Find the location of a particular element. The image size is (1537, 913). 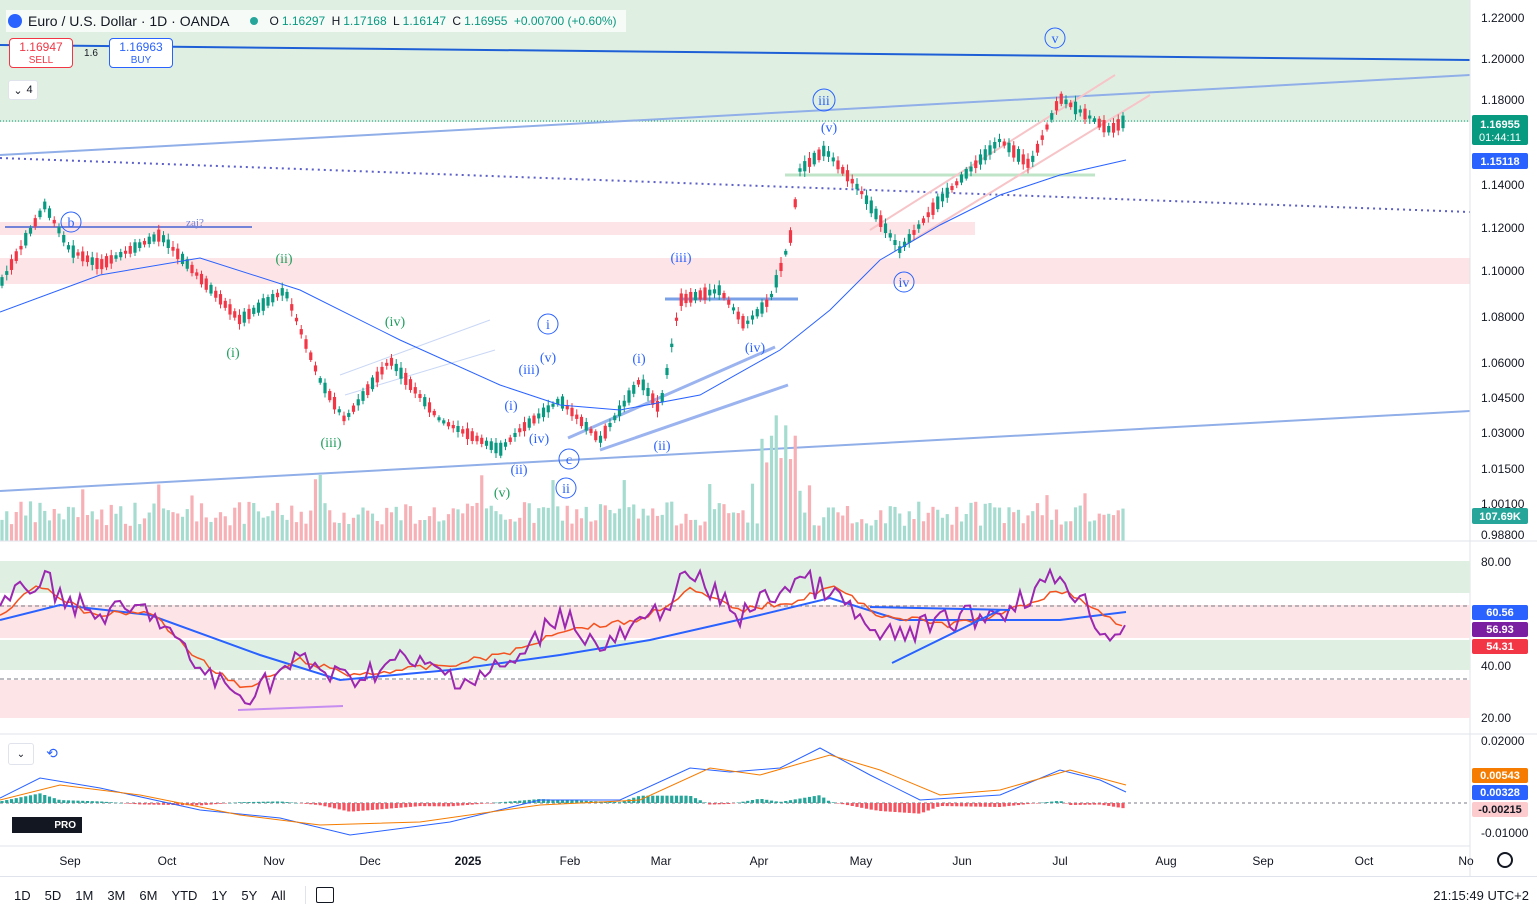

price-tick: 1.08000 is located at coordinates (1503, 317).